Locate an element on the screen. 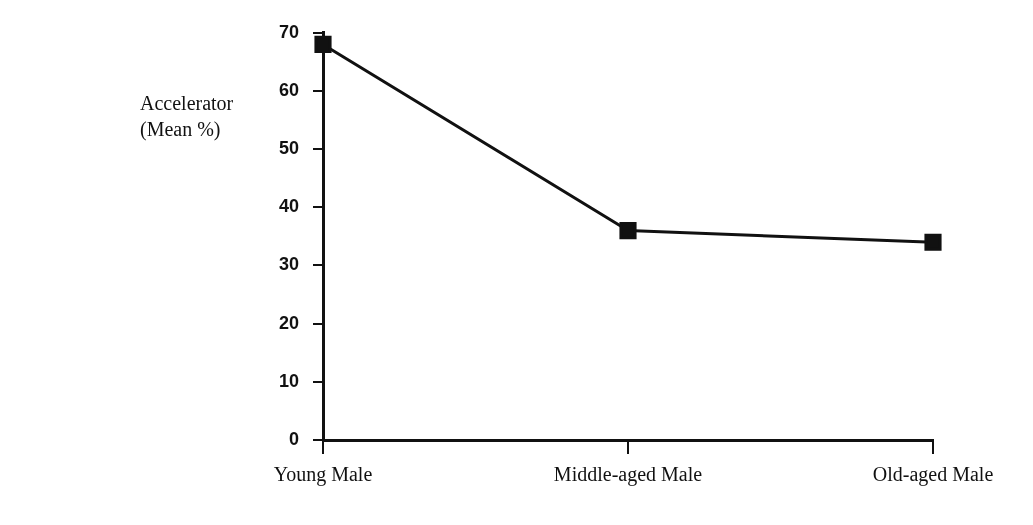 The width and height of the screenshot is (1033, 525). y-tick-label: 30 is located at coordinates (288, 264).